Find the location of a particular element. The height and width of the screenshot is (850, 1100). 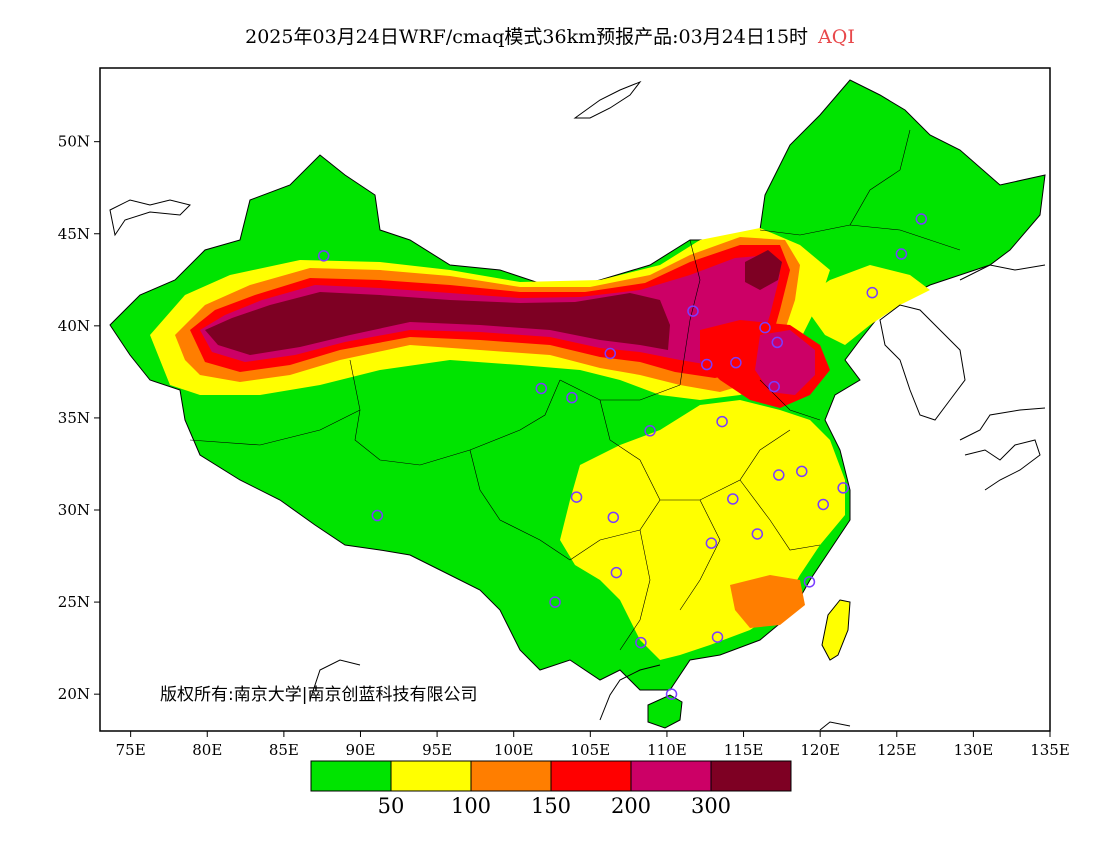

lon-tick-label: 75E is located at coordinates (131, 750).